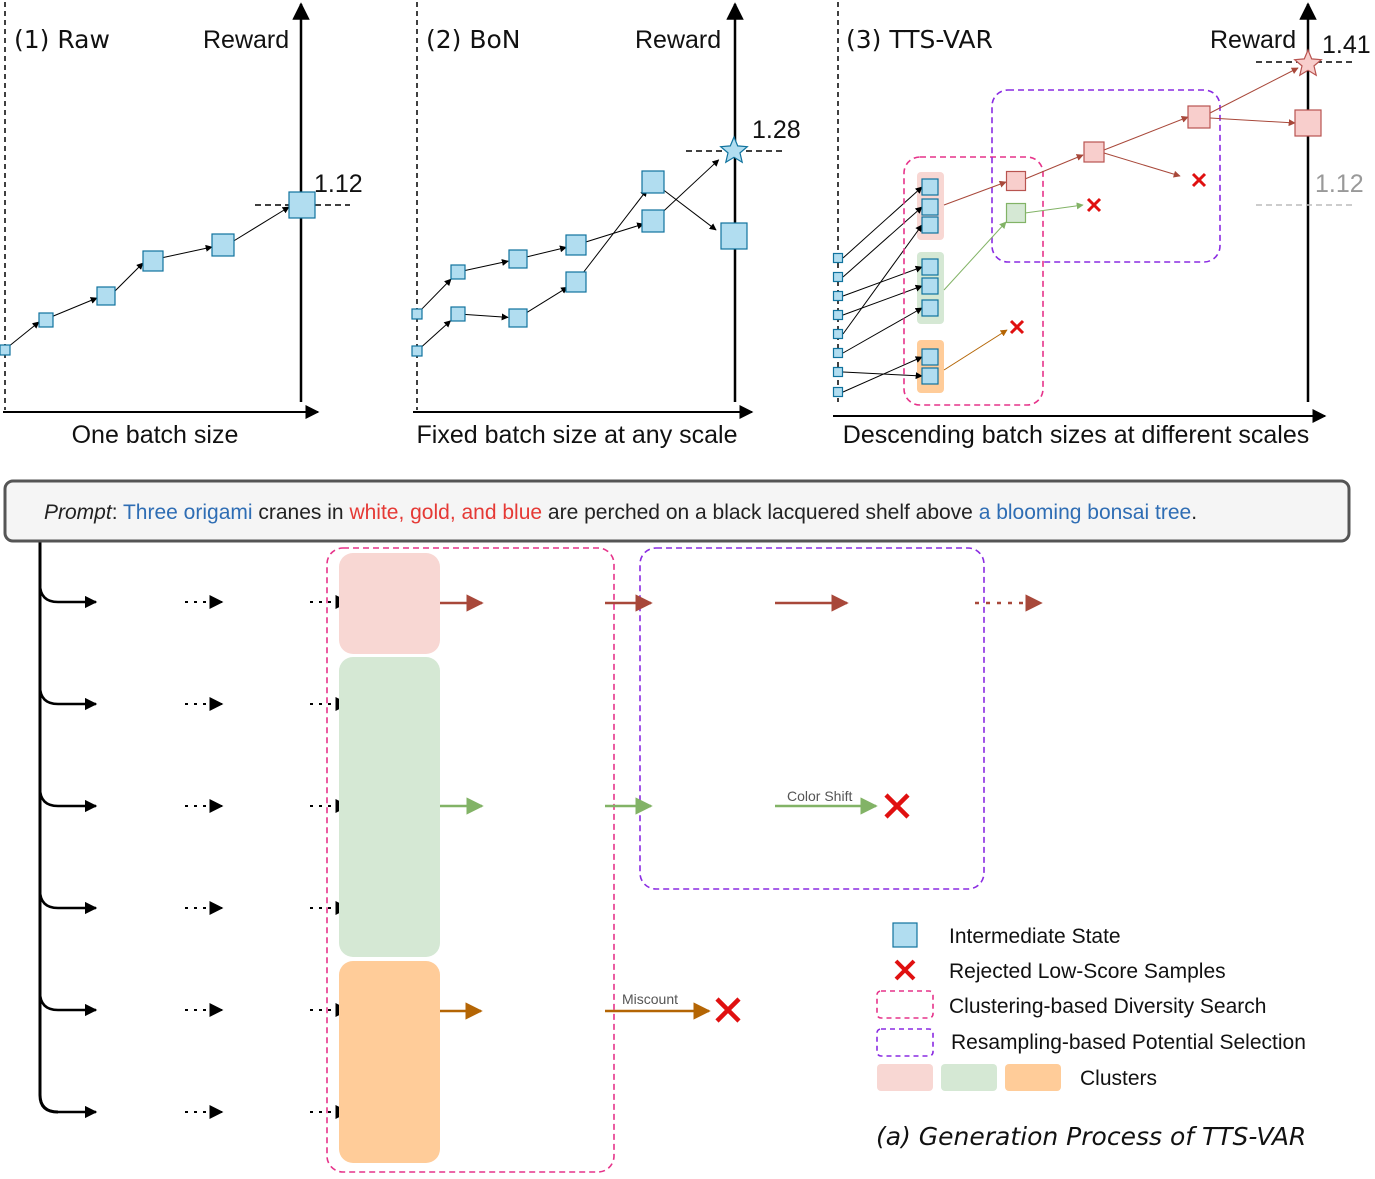  Describe the element at coordinates (389, 807) in the screenshot. I see `cluster-green` at that location.